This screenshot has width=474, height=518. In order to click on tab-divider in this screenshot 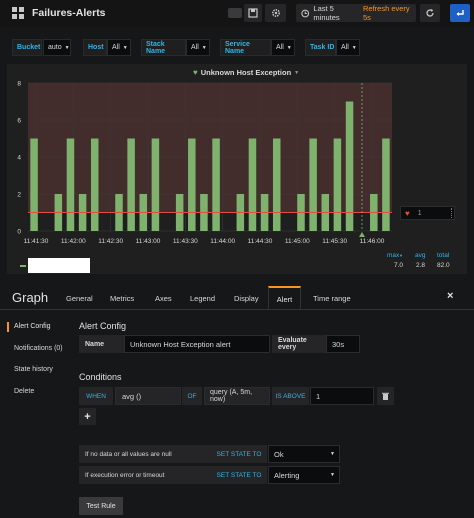, I will do `click(237, 309)`.